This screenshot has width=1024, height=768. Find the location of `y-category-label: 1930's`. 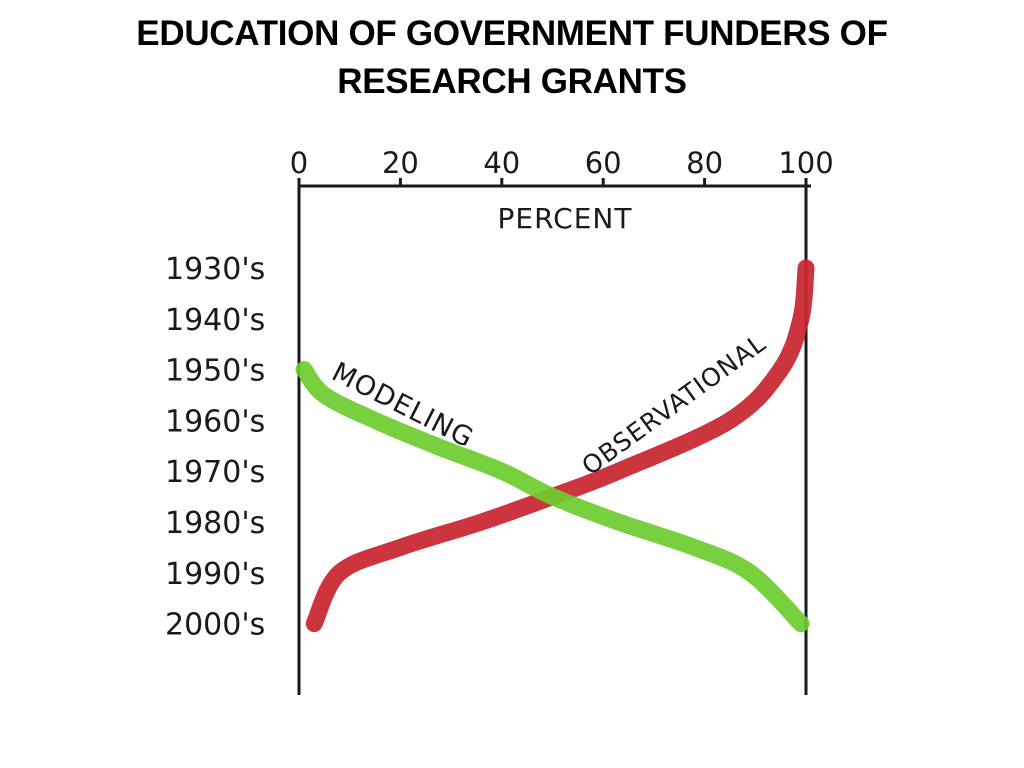

y-category-label: 1930's is located at coordinates (215, 269).